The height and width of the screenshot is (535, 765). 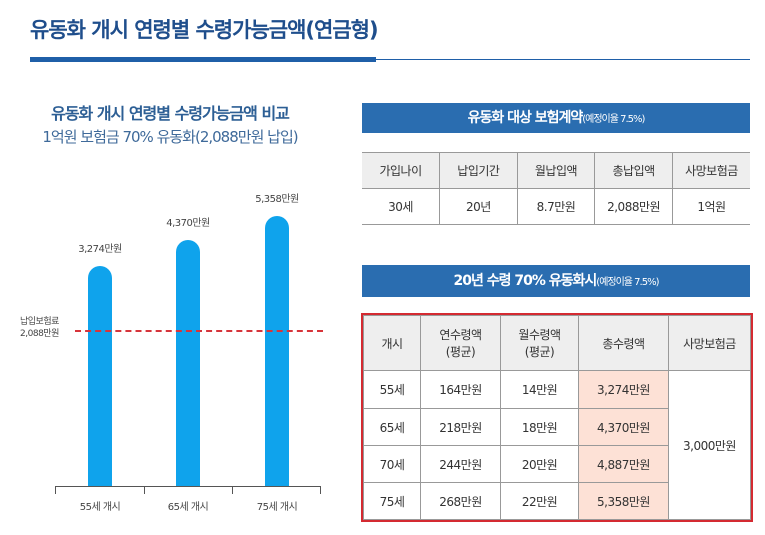 What do you see at coordinates (460, 501) in the screenshot?
I see `cell: 268만원` at bounding box center [460, 501].